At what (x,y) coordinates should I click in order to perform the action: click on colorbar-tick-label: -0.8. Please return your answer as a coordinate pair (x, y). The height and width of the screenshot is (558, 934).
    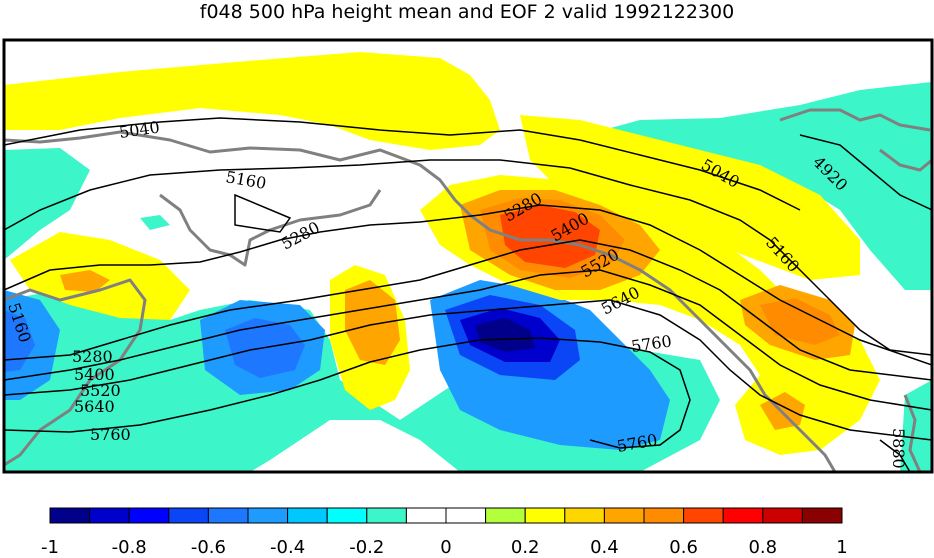
    Looking at the image, I should click on (129, 547).